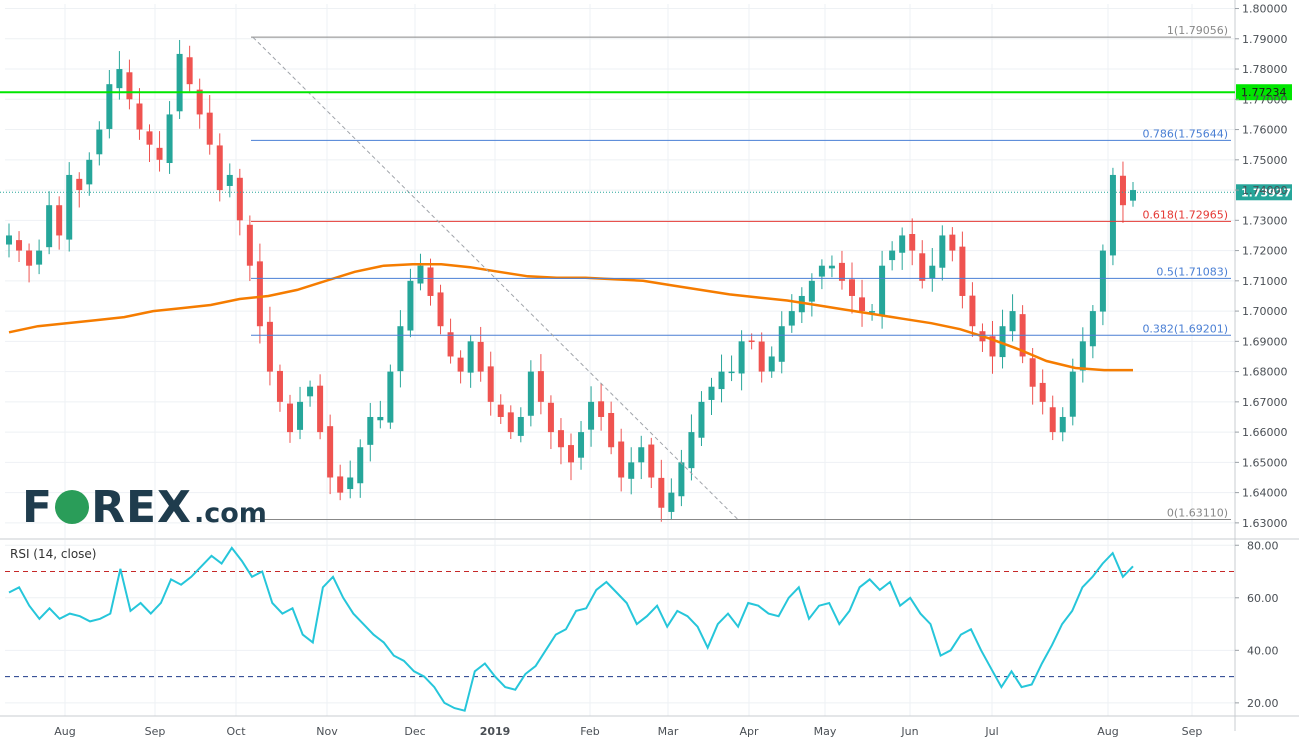  I want to click on logo-rex: REX, so click(141, 507).